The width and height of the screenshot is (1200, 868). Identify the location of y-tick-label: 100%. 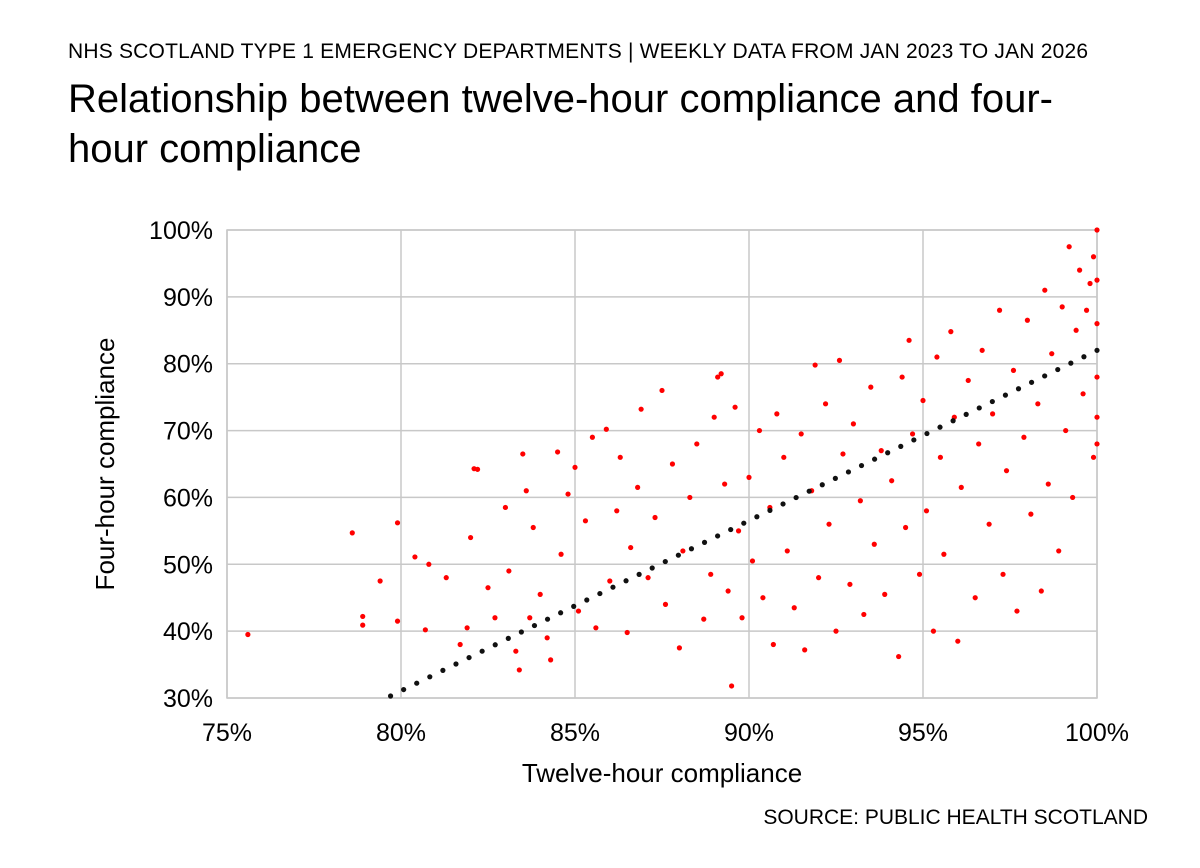
(181, 231).